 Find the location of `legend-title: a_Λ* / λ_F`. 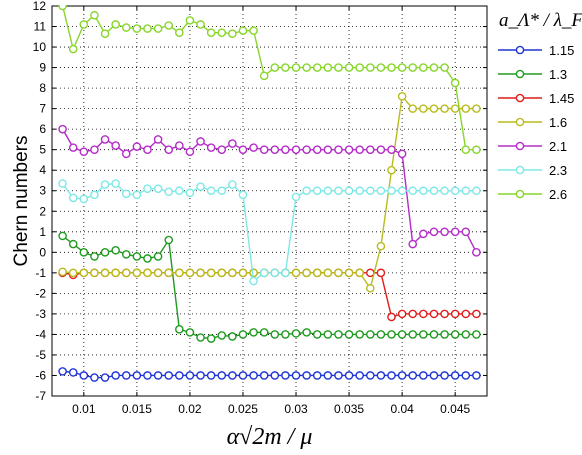

legend-title: a_Λ* / λ_F is located at coordinates (540, 20).